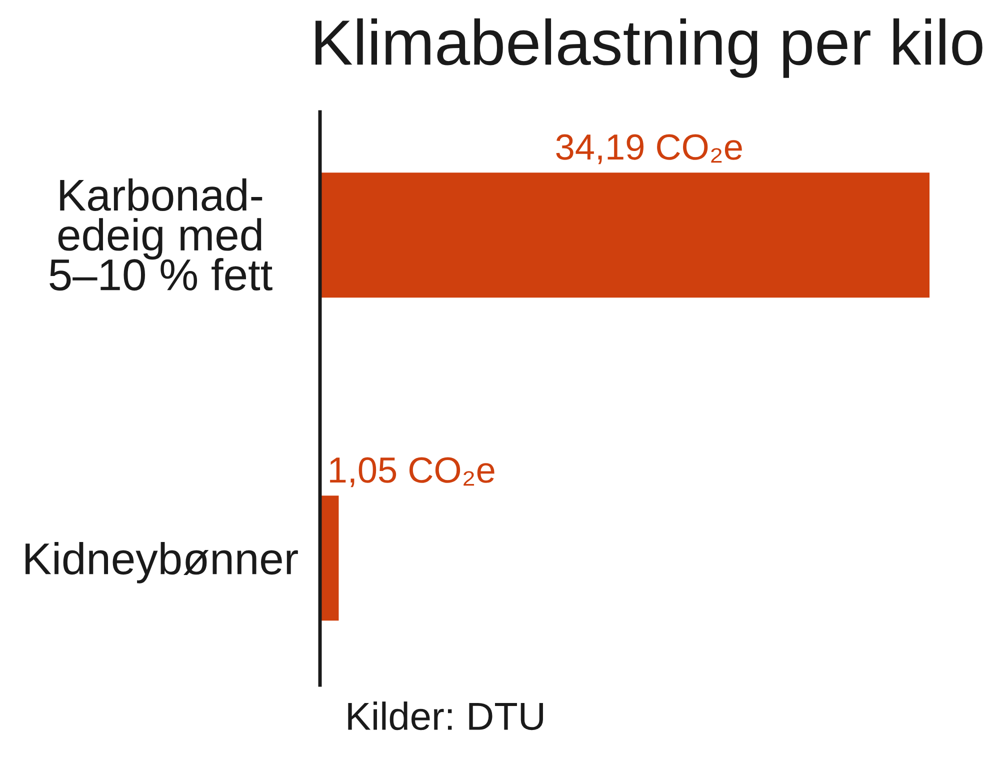 The height and width of the screenshot is (764, 1000). What do you see at coordinates (445, 716) in the screenshot?
I see `text: Kilder: DTU` at bounding box center [445, 716].